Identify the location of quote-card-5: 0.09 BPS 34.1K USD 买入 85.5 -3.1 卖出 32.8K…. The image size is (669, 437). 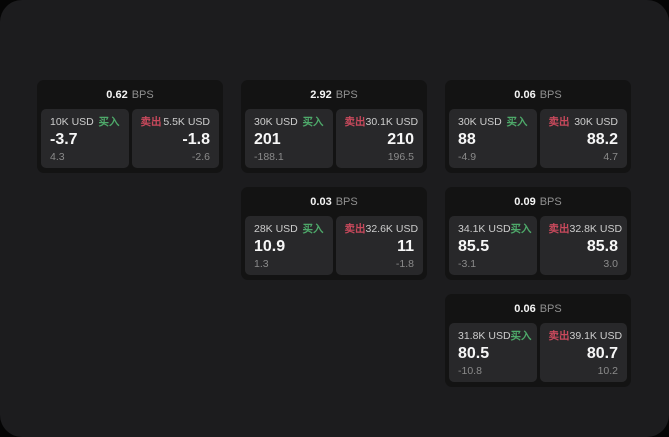
(538, 233).